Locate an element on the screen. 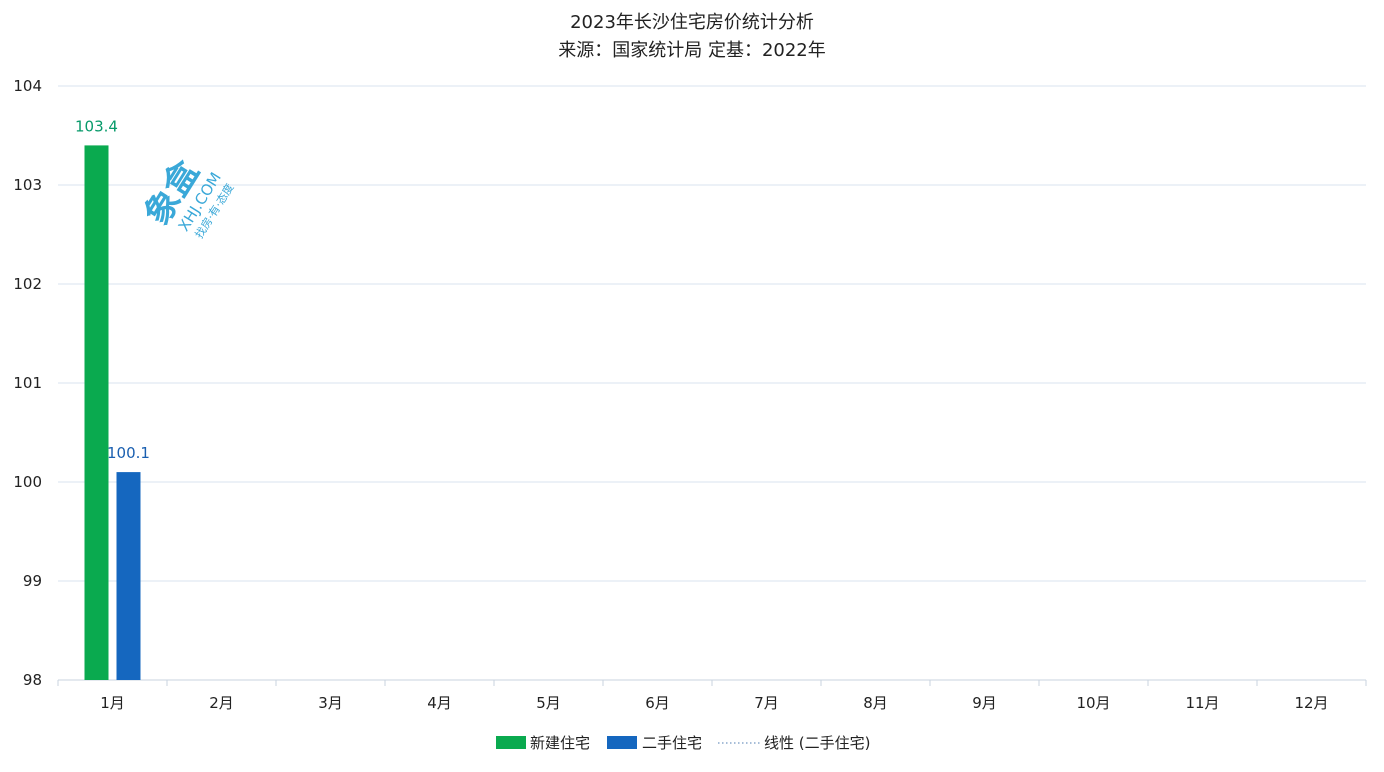 The image size is (1384, 772). x-tick-label: 9月 is located at coordinates (984, 703).